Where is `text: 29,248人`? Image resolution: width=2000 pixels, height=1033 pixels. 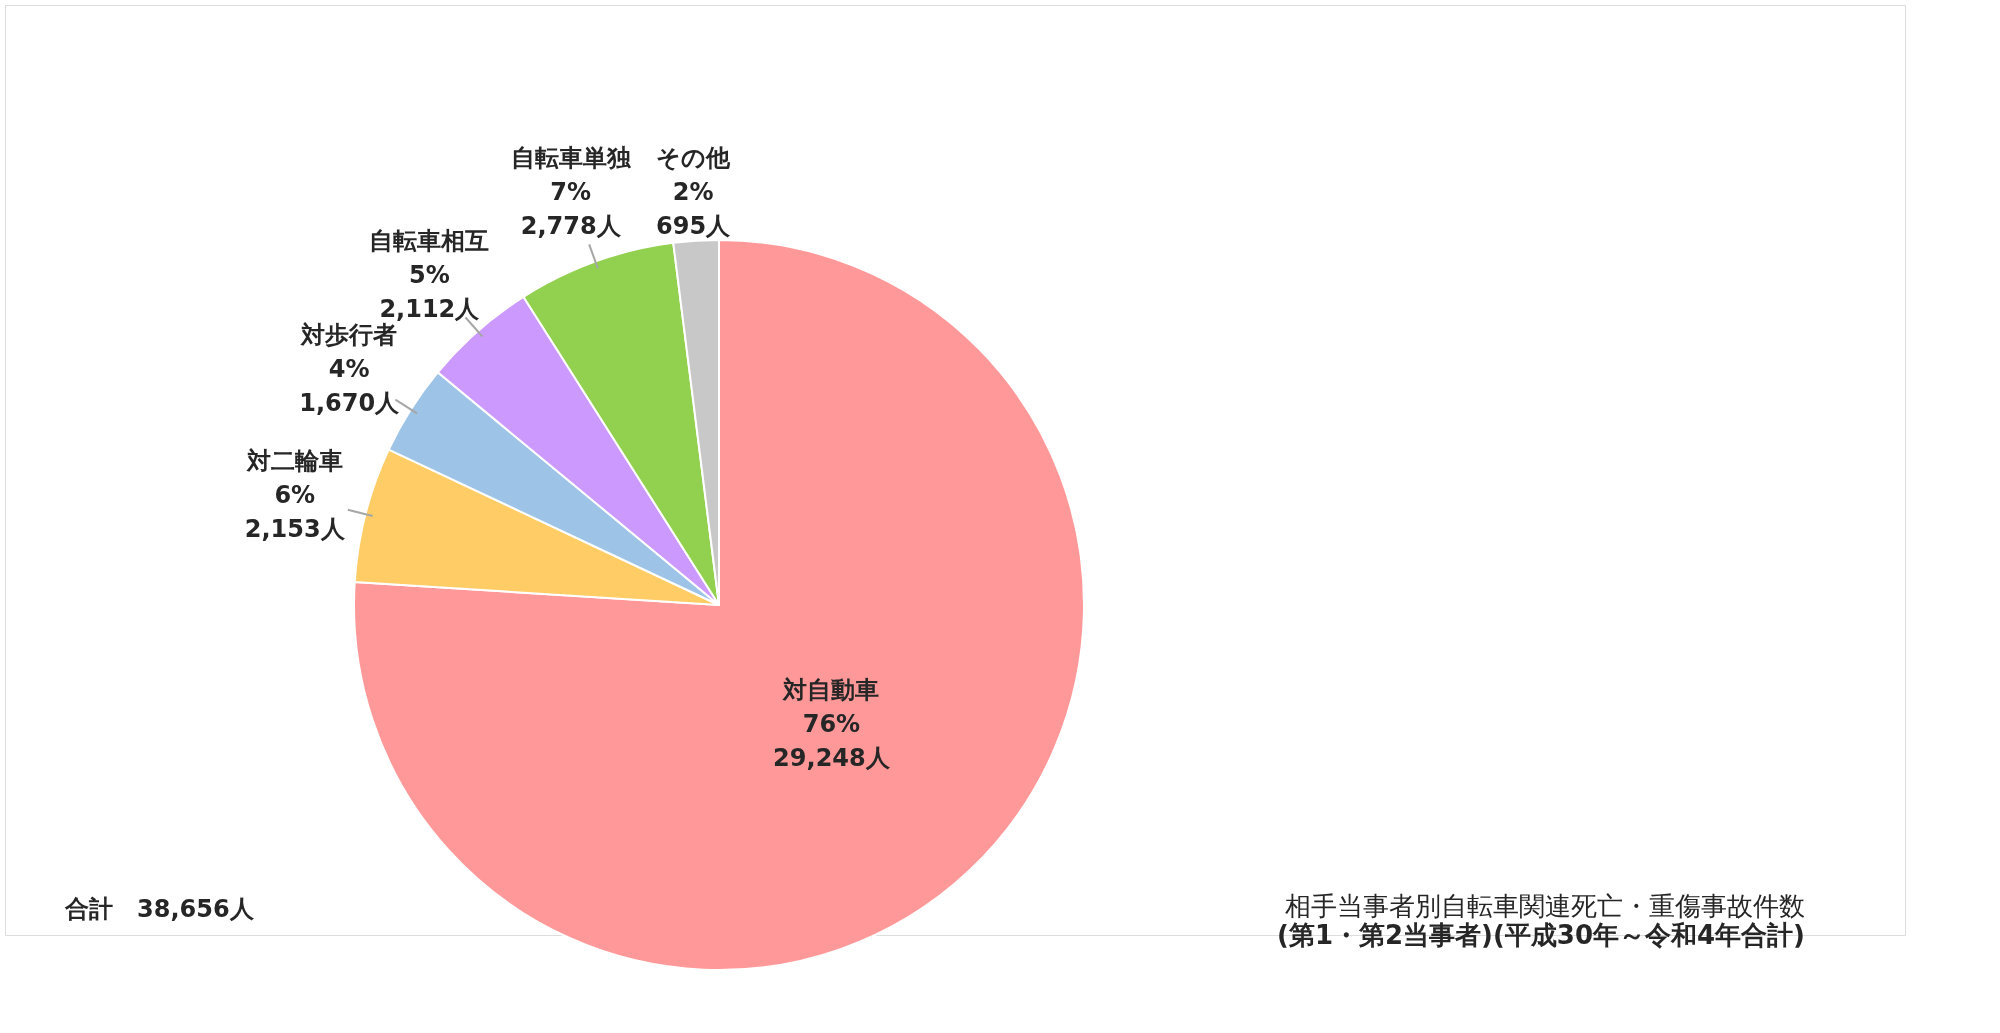 text: 29,248人 is located at coordinates (831, 757).